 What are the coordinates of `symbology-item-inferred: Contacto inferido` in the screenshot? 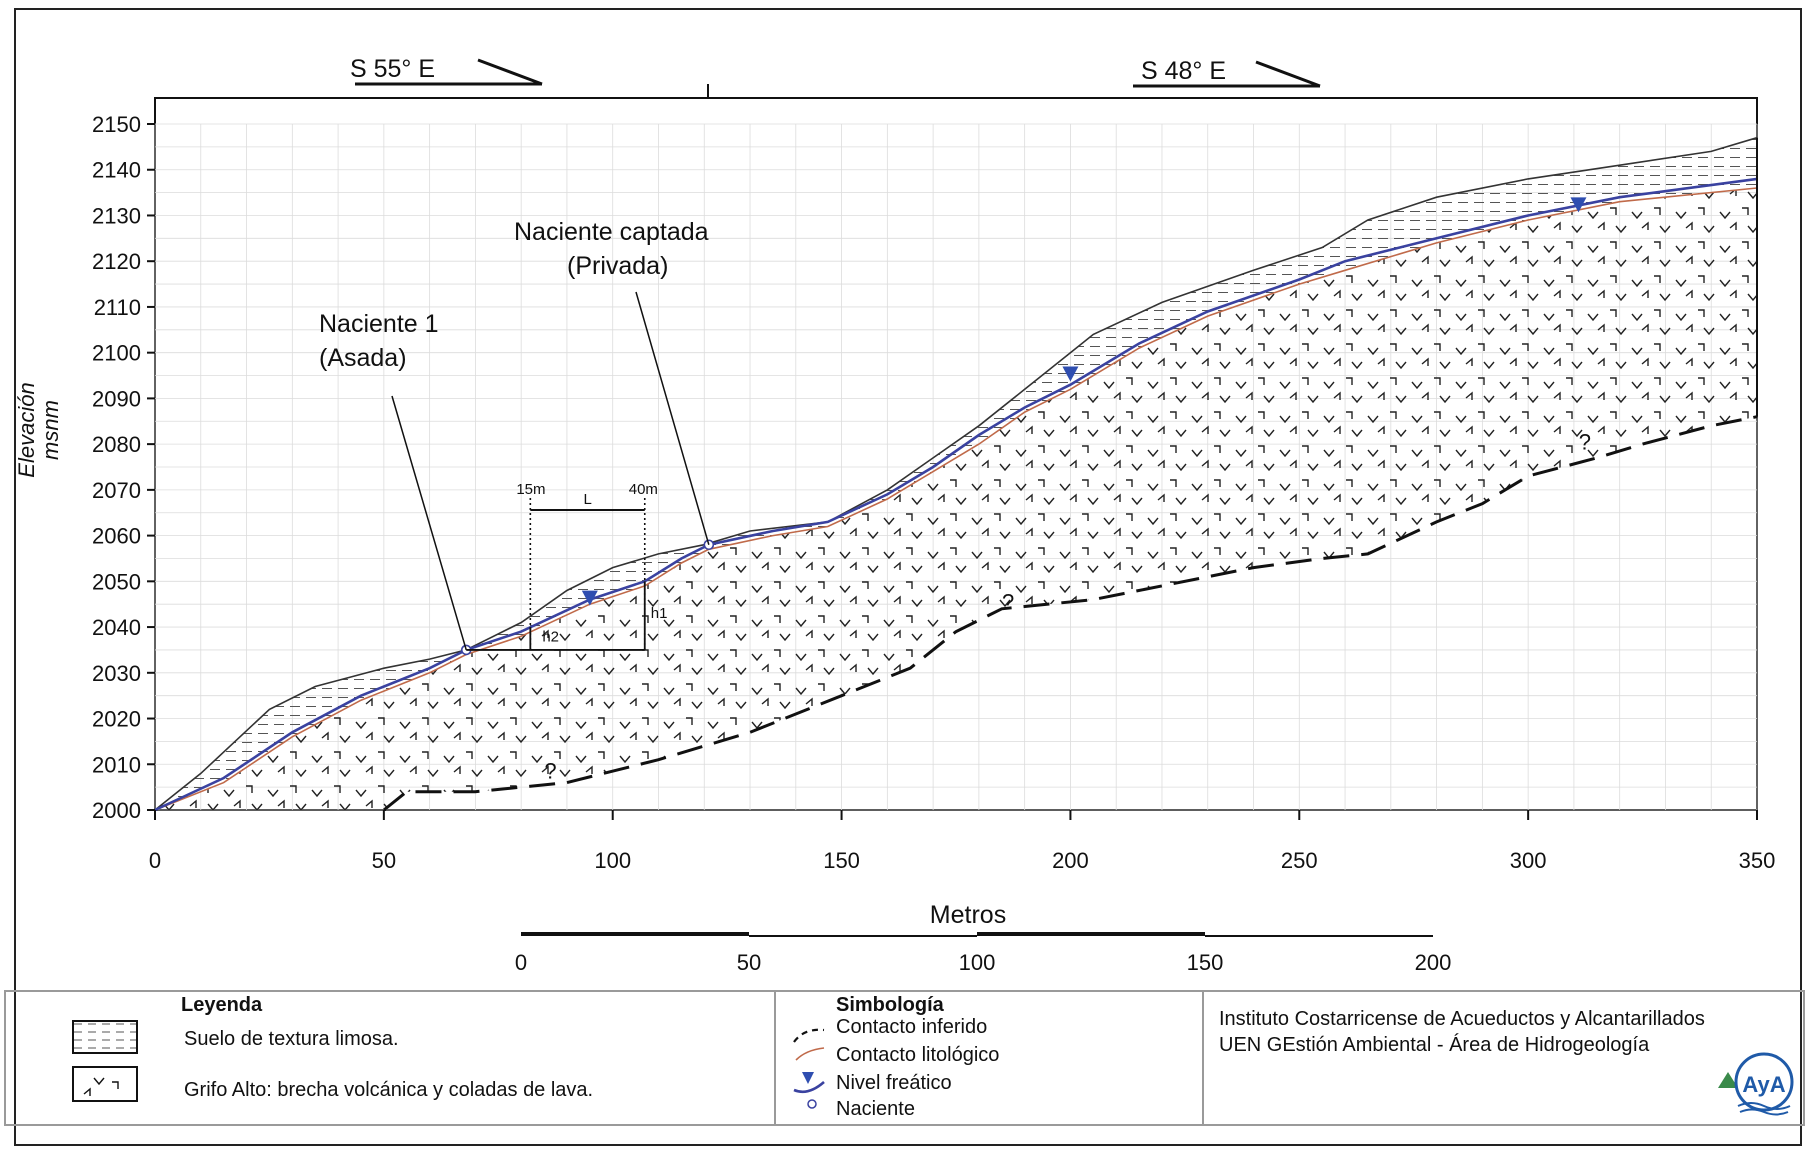 It's located at (912, 1027).